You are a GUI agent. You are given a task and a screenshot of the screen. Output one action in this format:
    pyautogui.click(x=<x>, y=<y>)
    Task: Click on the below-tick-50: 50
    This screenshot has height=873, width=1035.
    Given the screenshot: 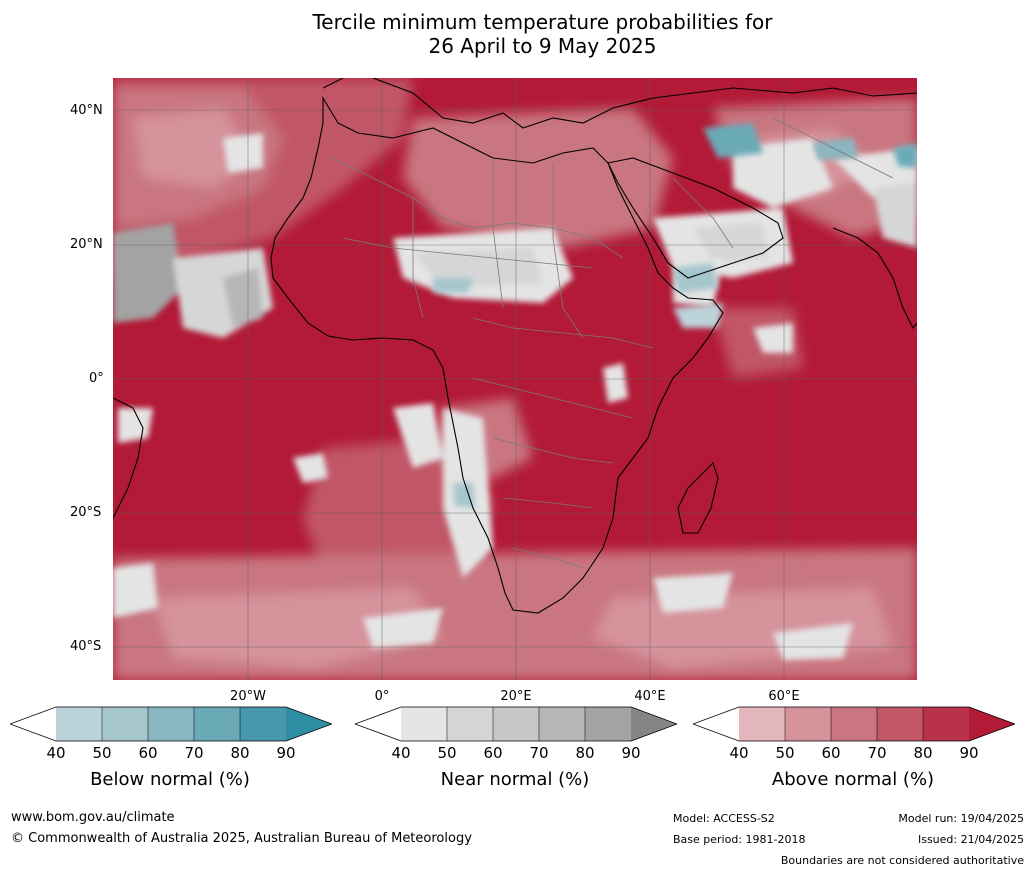 What is the action you would take?
    pyautogui.click(x=102, y=753)
    